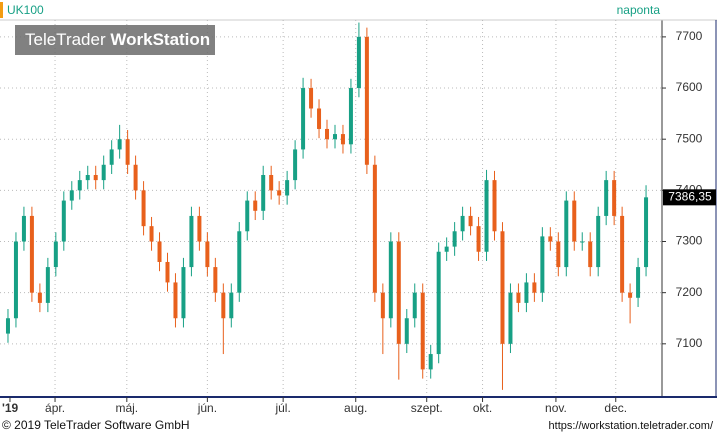 Image resolution: width=717 pixels, height=435 pixels. Describe the element at coordinates (355, 408) in the screenshot. I see `x-tick-label: aug.` at that location.